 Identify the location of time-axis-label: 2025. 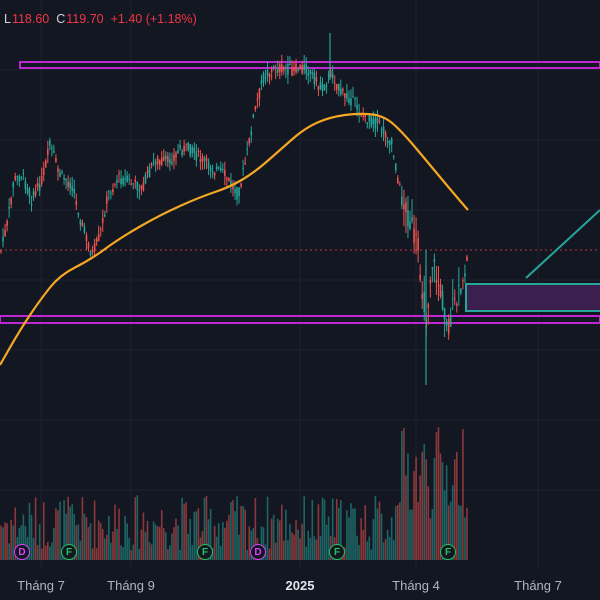
(300, 585).